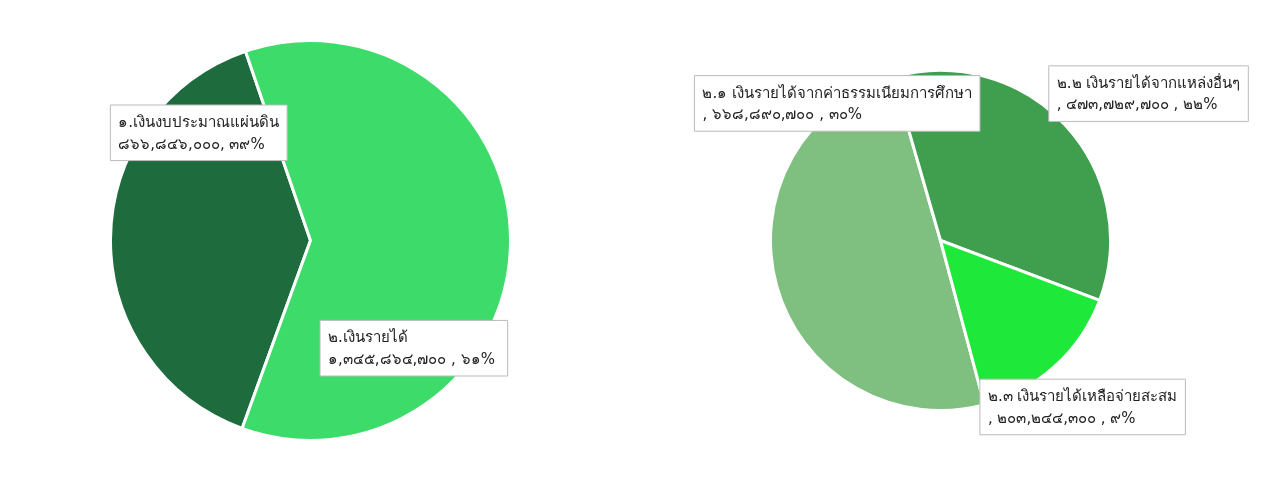 This screenshot has width=1265, height=486. What do you see at coordinates (368, 337) in the screenshot?
I see `slice-label: ๒.เงินรายได้` at bounding box center [368, 337].